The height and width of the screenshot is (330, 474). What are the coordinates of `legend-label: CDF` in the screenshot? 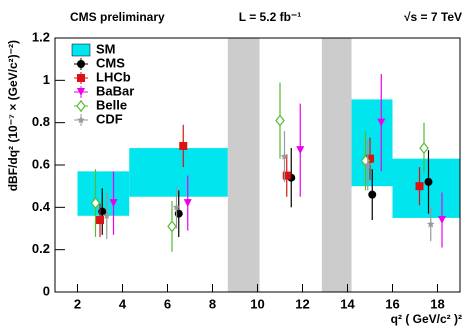 It's located at (109, 118).